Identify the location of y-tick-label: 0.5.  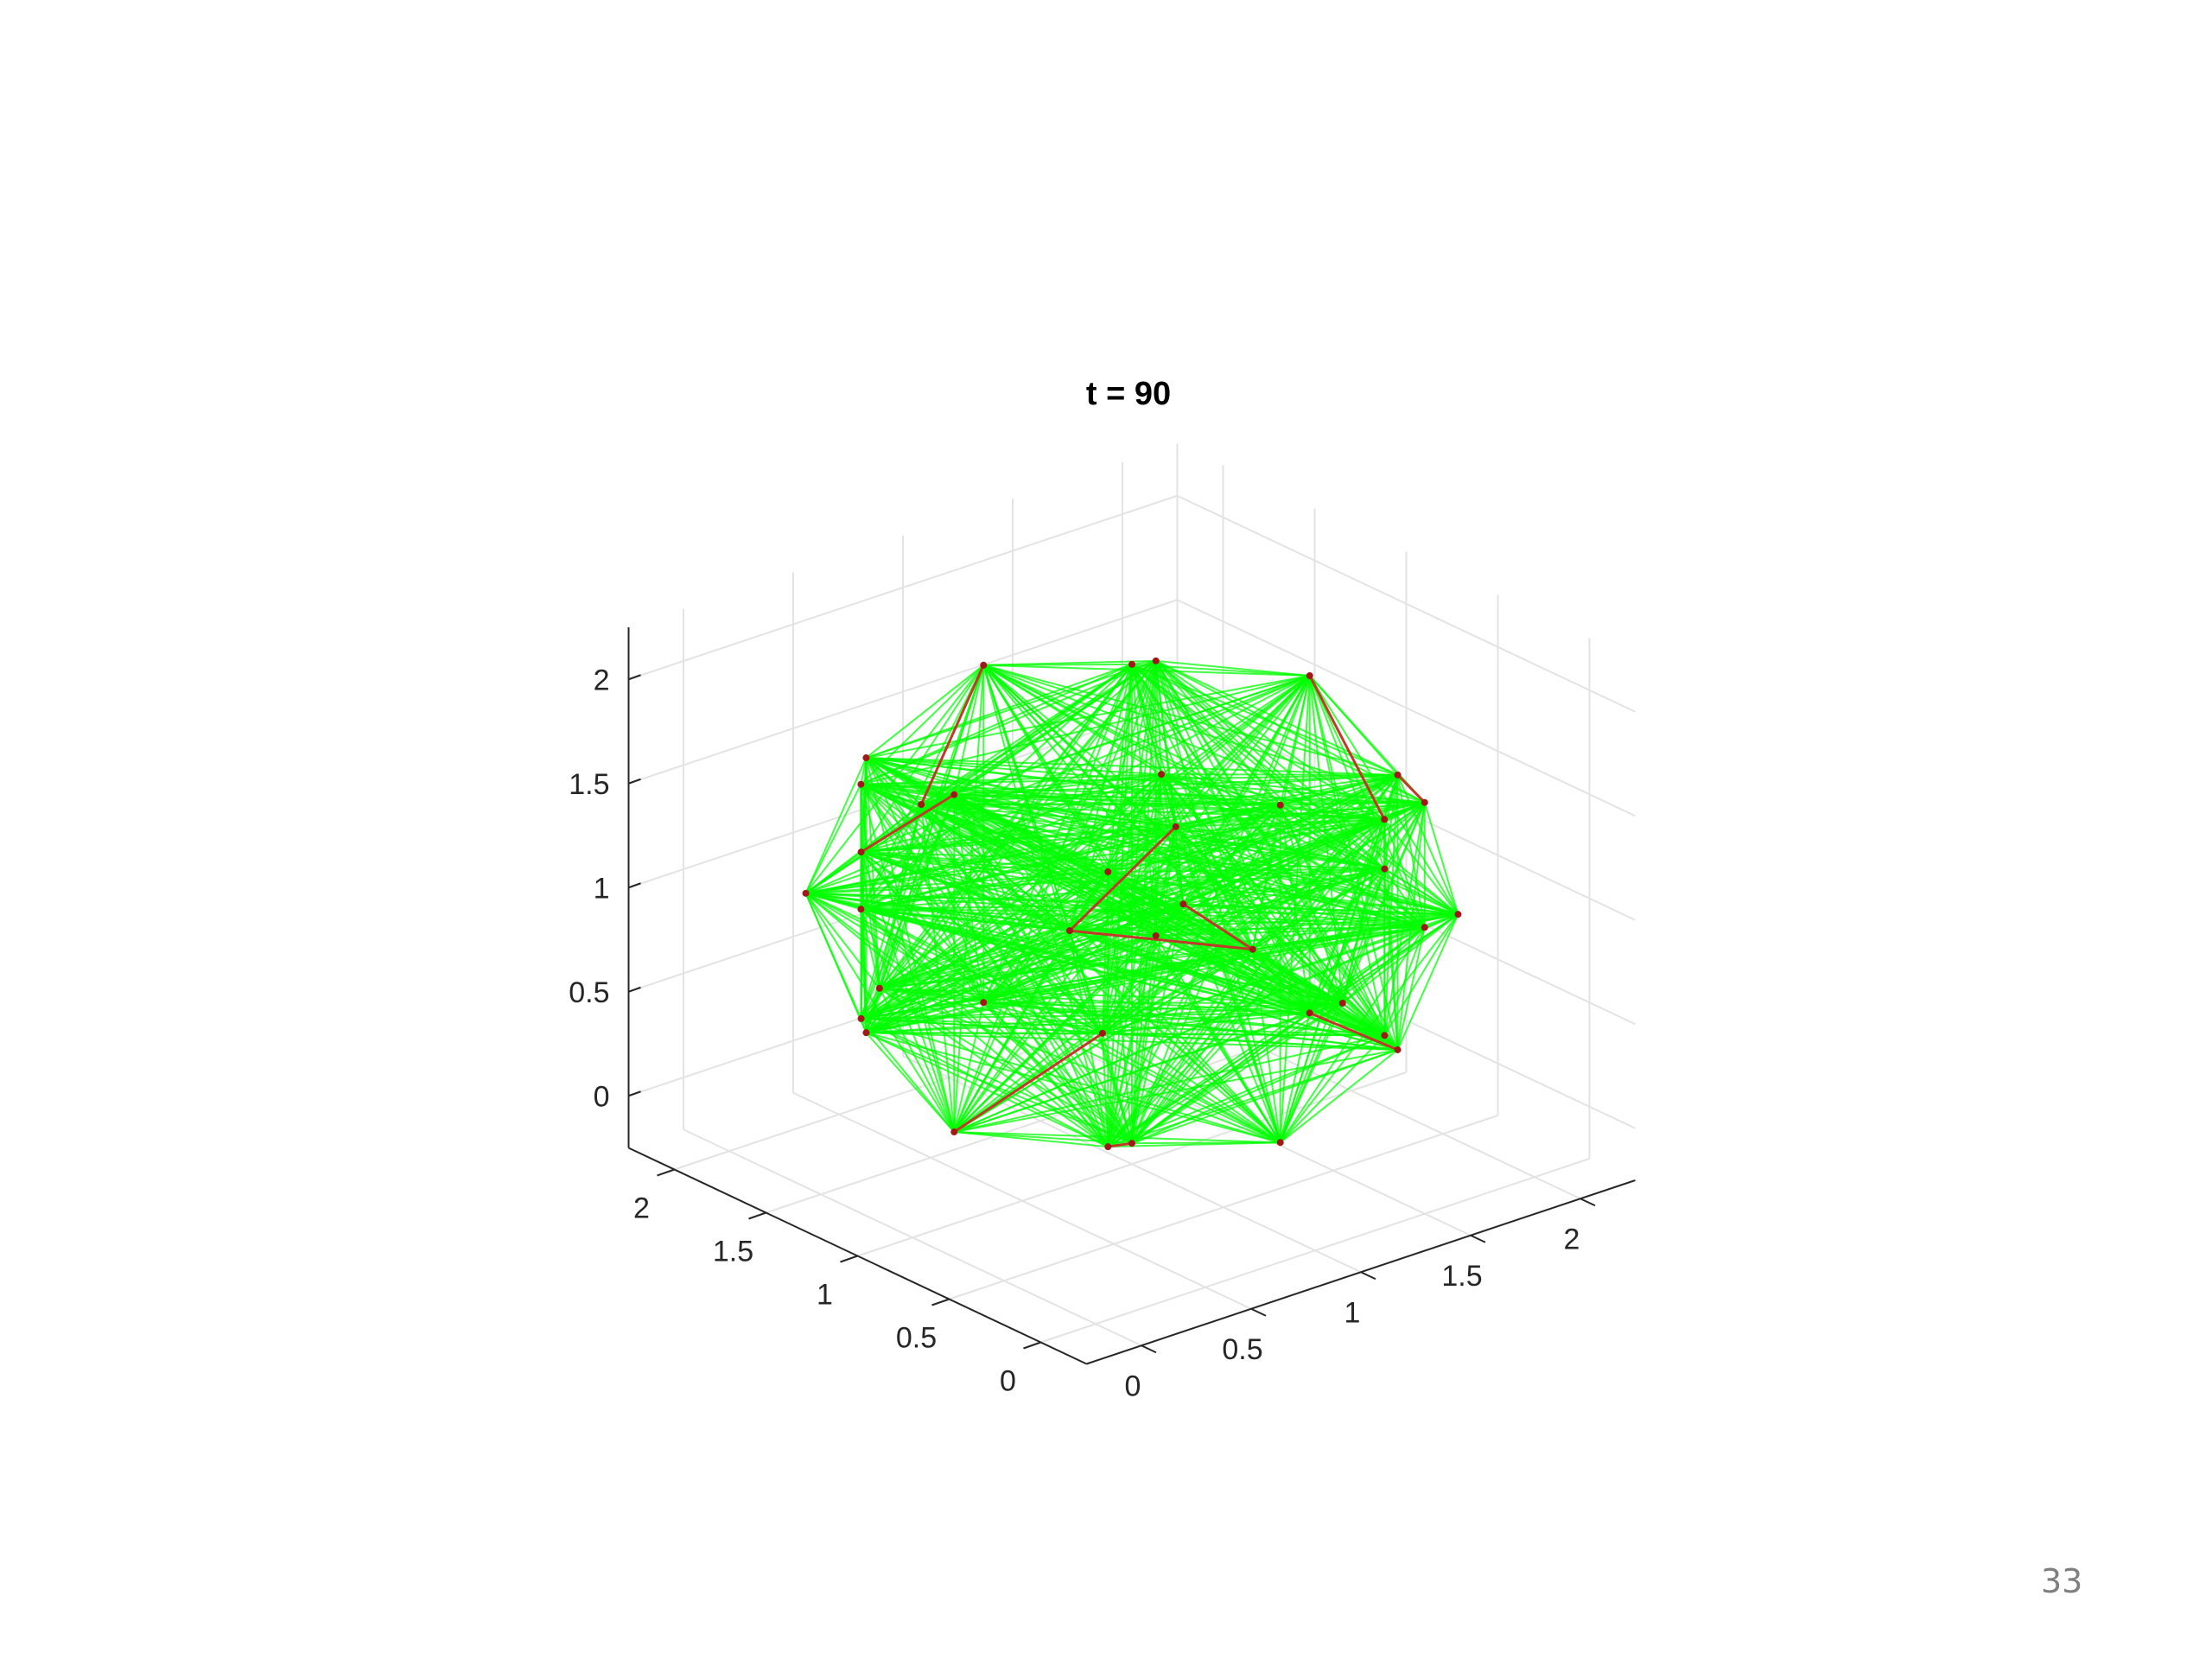
(916, 1338).